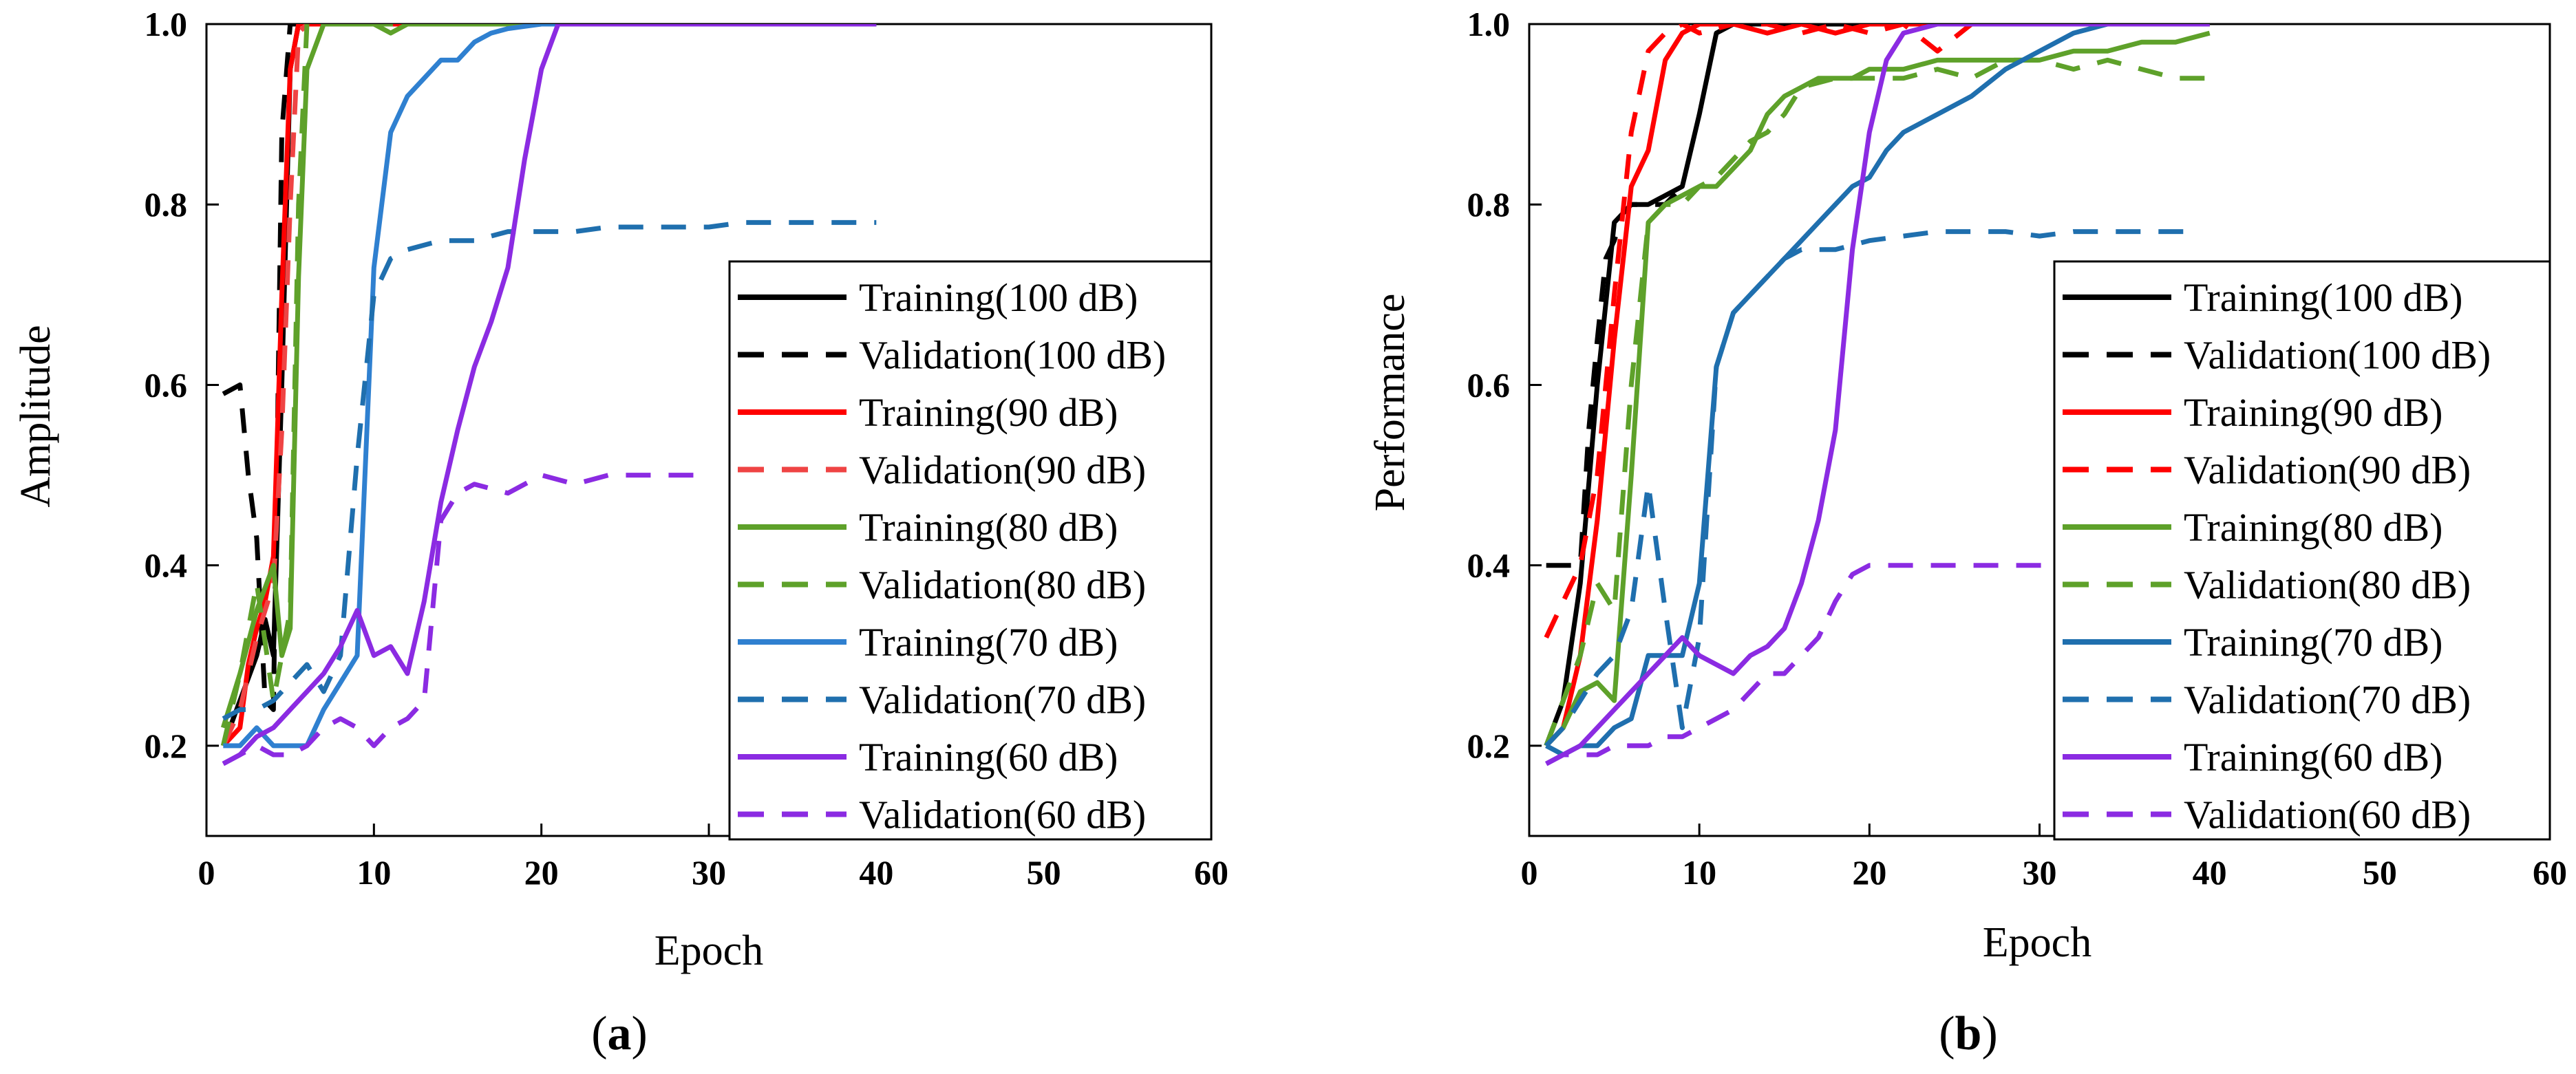 Image resolution: width=2576 pixels, height=1074 pixels. I want to click on y-axis-title: Amplitude, so click(35, 416).